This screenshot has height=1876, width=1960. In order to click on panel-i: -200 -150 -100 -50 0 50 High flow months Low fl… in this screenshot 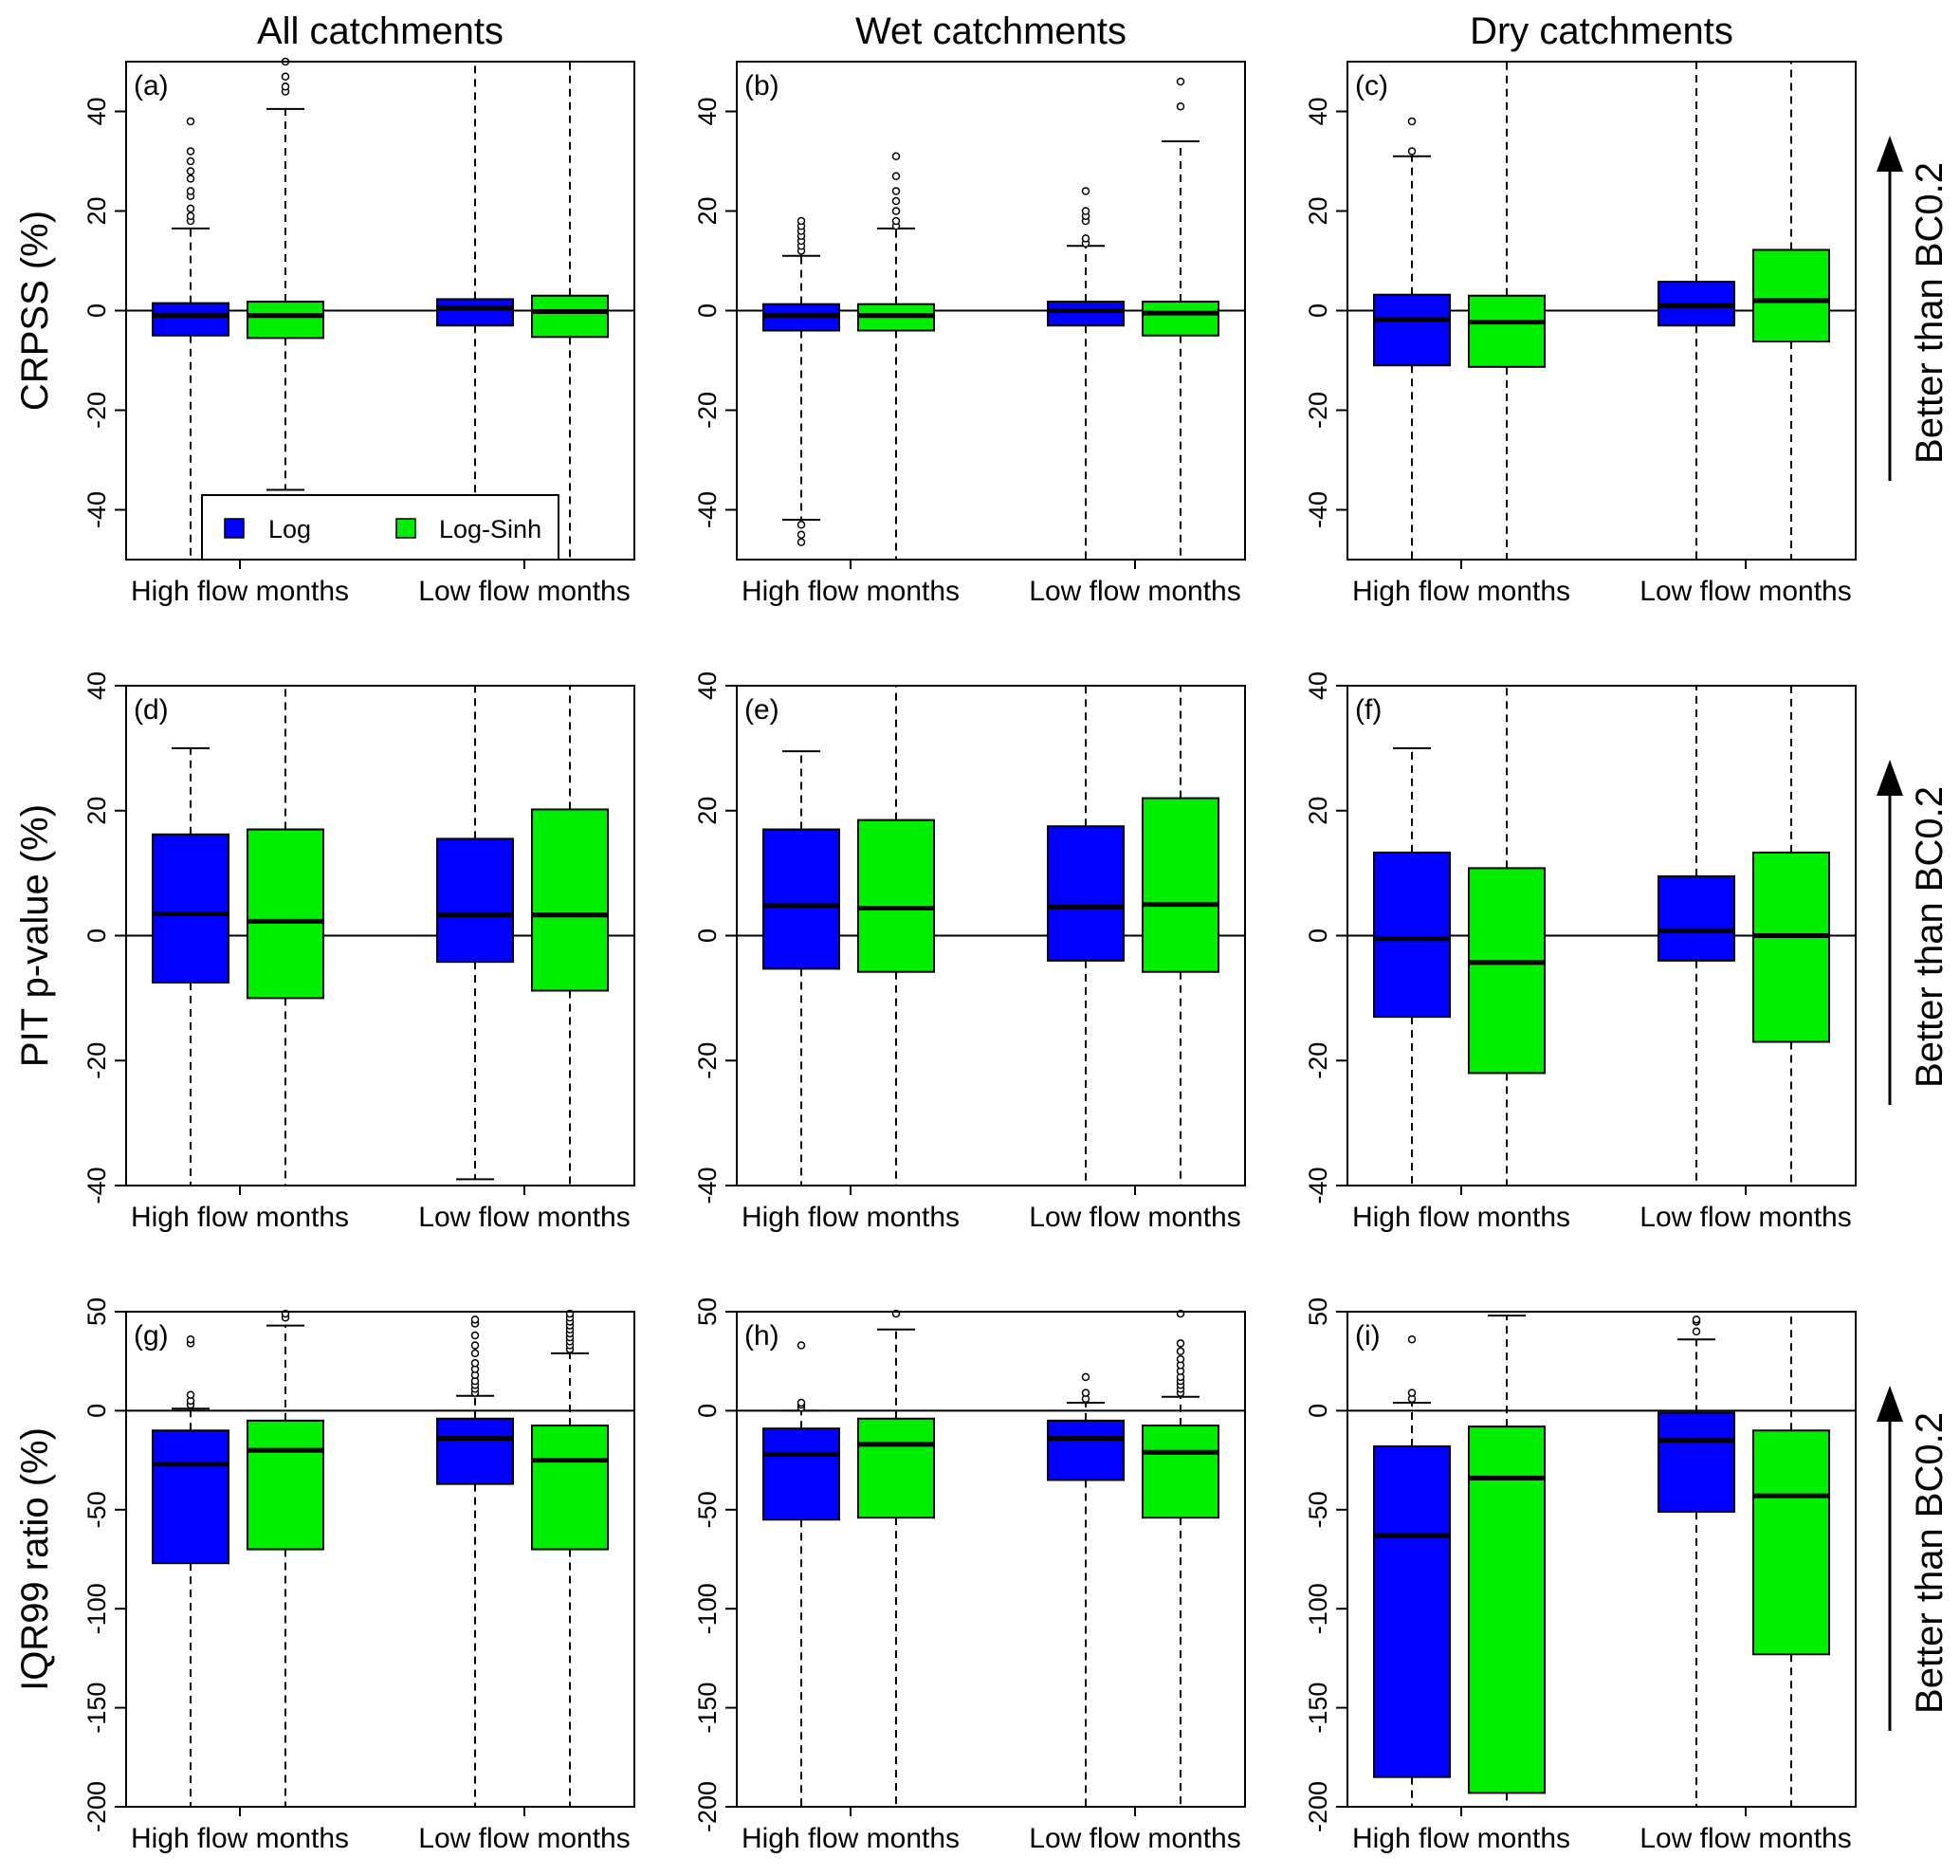, I will do `click(1580, 1575)`.